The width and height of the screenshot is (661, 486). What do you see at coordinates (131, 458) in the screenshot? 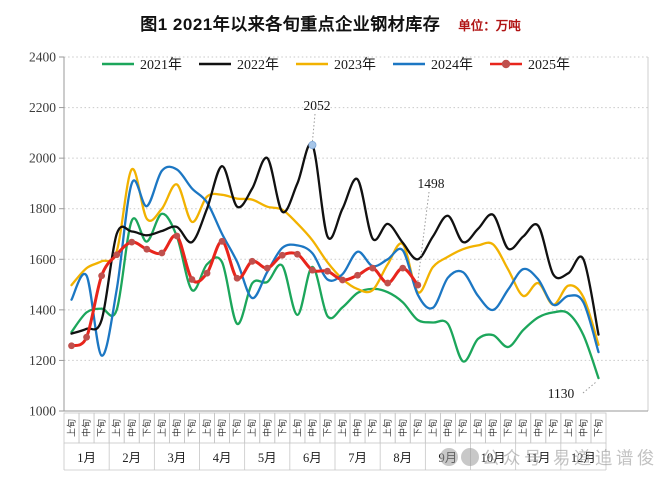
I see `x-month-label: 2月` at bounding box center [131, 458].